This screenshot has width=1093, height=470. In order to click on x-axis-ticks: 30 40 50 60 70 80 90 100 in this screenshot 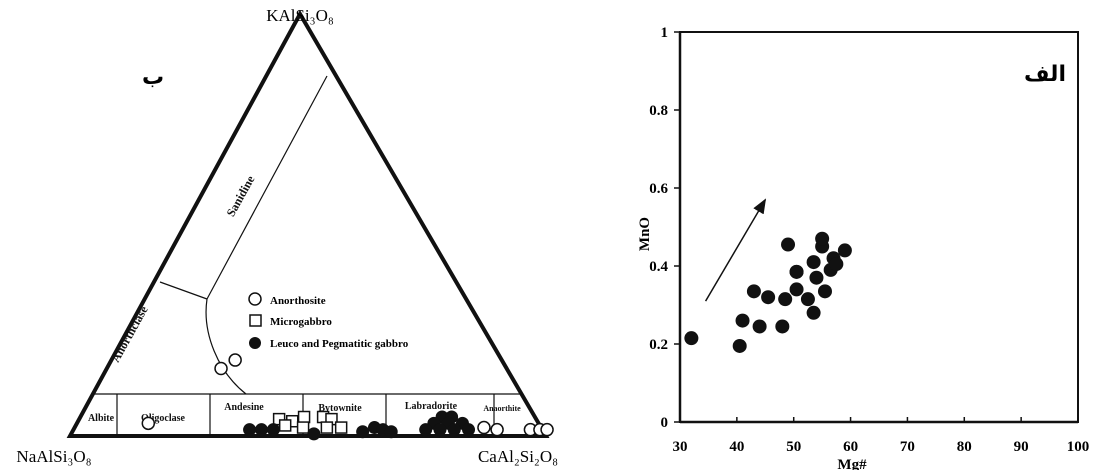, I will do `click(881, 436)`.